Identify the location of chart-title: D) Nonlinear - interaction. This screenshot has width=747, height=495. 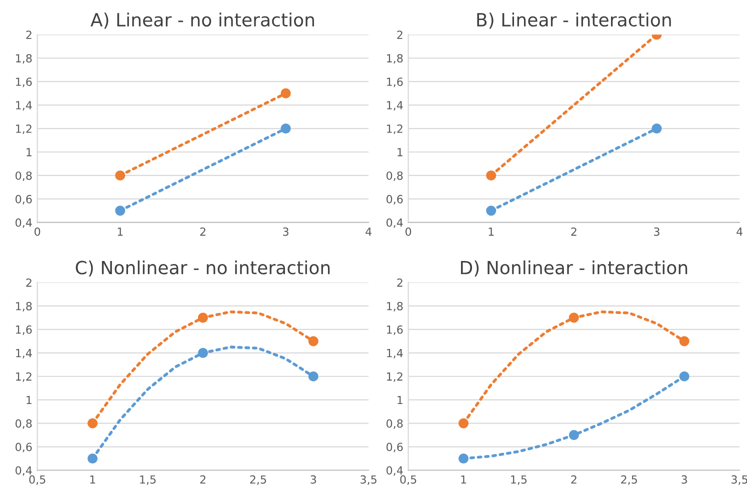
(574, 268).